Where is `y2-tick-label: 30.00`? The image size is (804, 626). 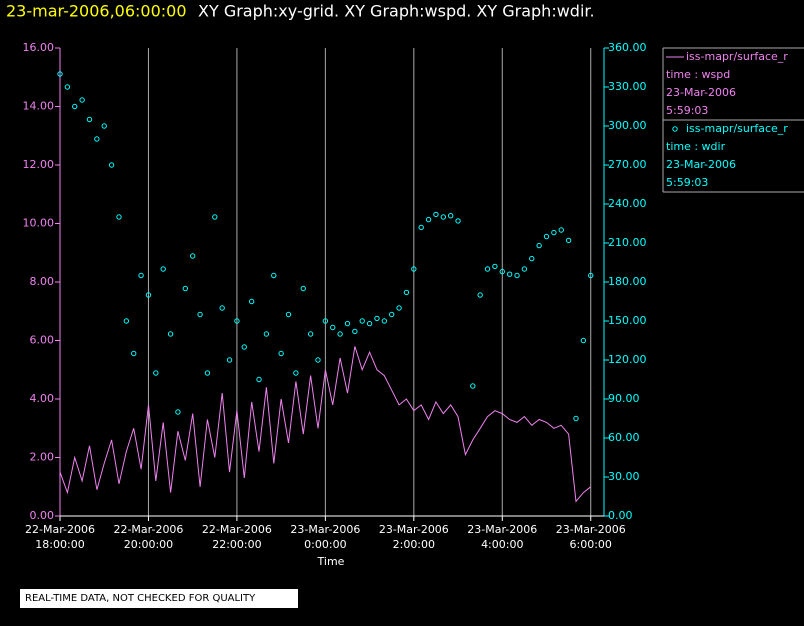
y2-tick-label: 30.00 is located at coordinates (624, 476).